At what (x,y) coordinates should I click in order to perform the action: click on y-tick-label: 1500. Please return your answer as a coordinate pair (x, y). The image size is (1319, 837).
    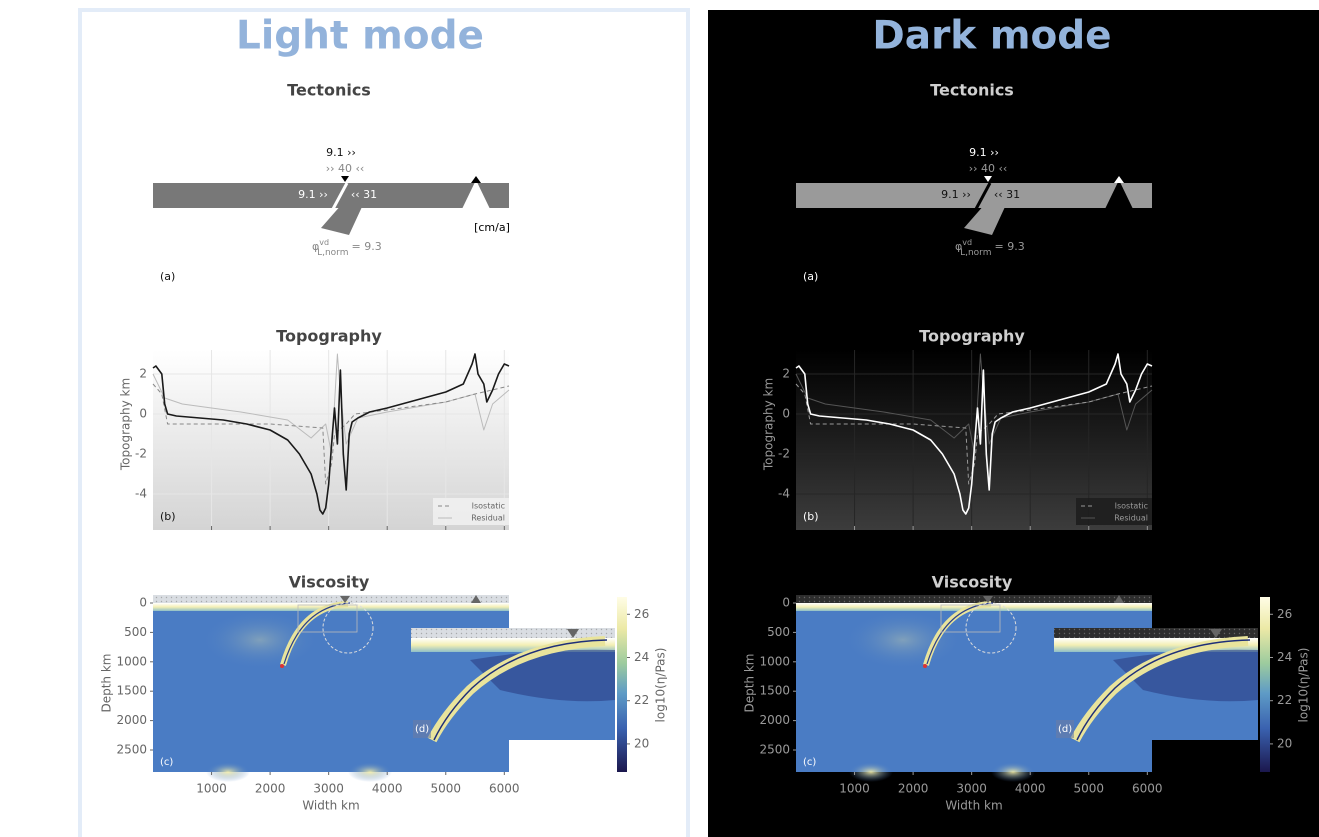
    Looking at the image, I should click on (774, 691).